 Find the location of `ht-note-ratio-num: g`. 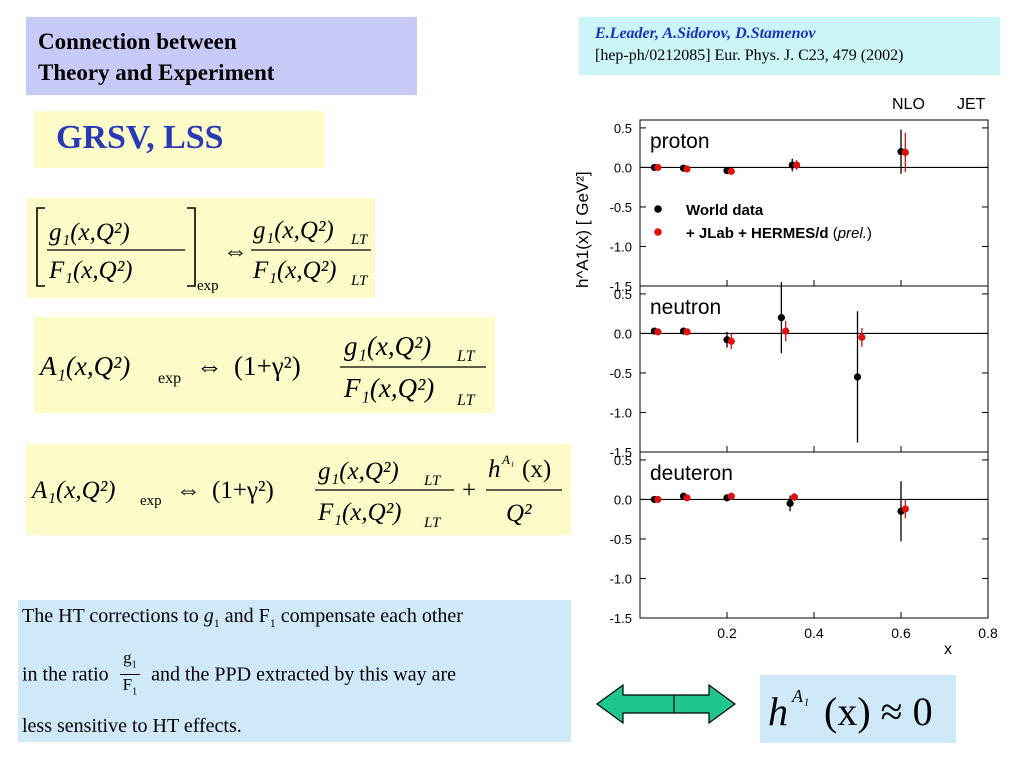

ht-note-ratio-num: g is located at coordinates (127, 657).